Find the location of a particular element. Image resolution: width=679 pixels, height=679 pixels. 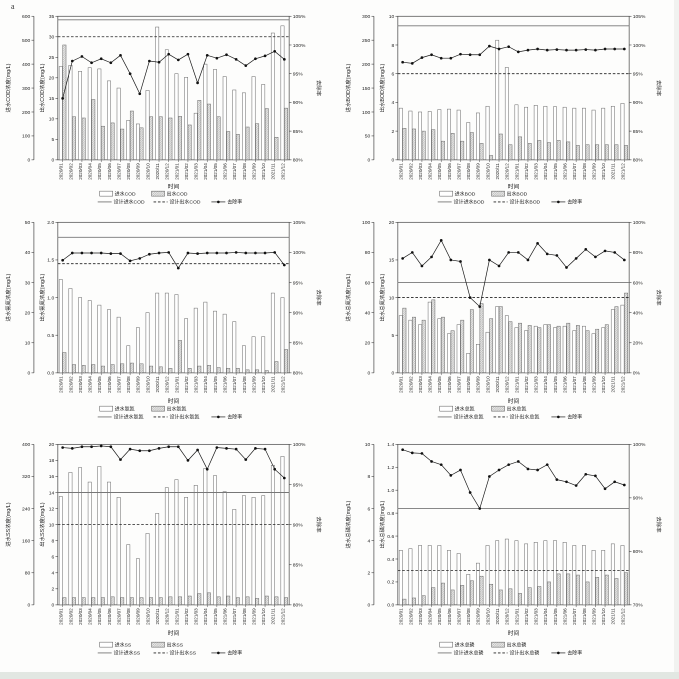

outlet-axis: 0.0 0.5 1.0 1.5 2.0 is located at coordinates (52, 298).